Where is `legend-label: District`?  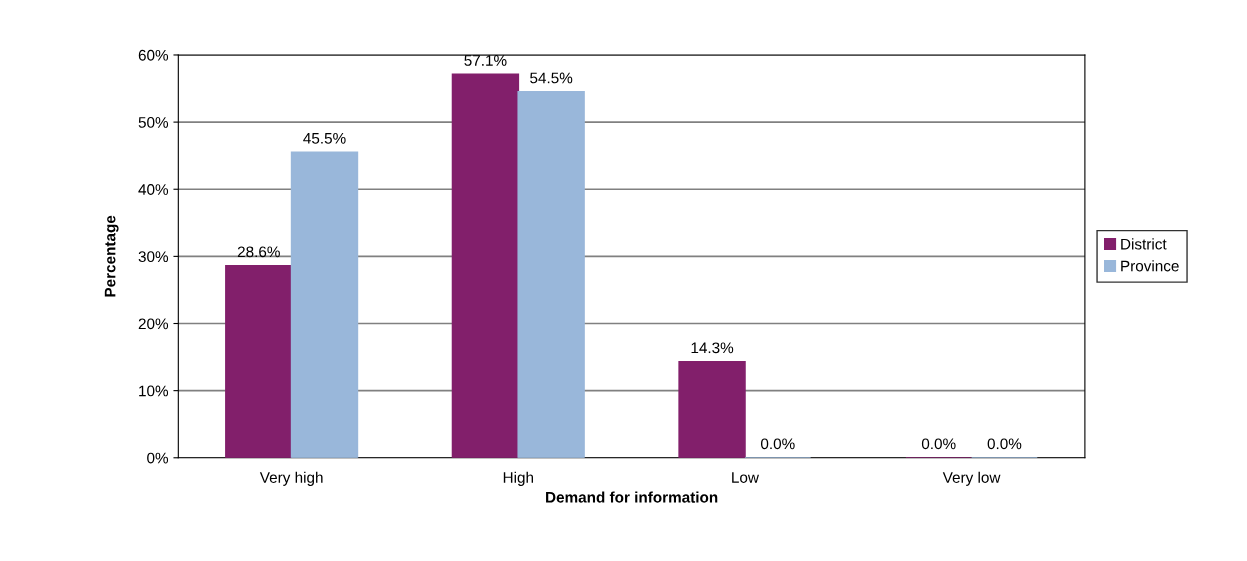 legend-label: District is located at coordinates (1144, 244).